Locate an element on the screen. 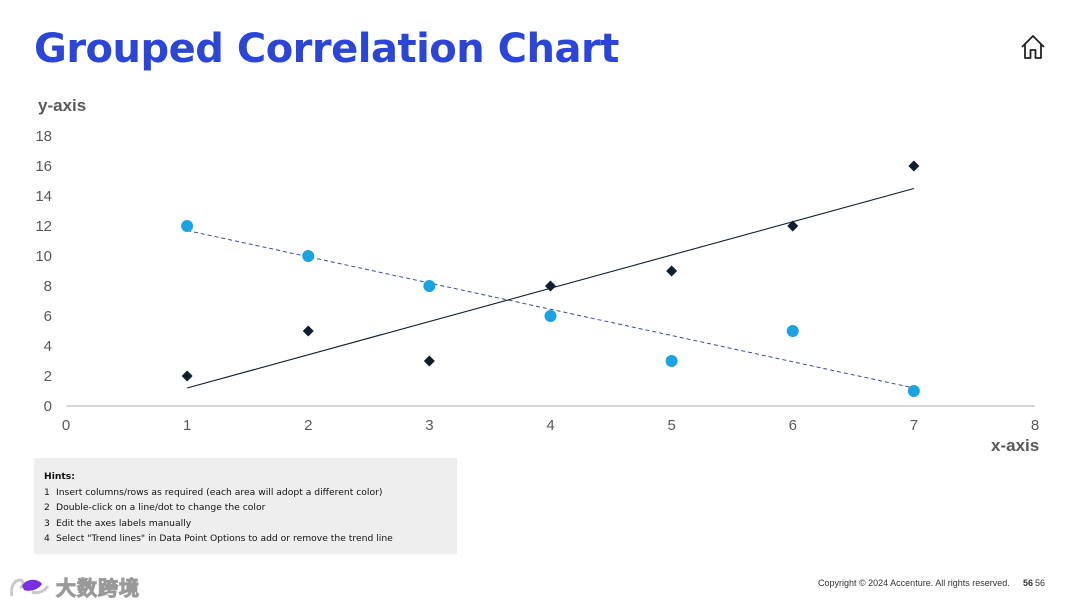 The height and width of the screenshot is (608, 1080). x-tick-label: 6 is located at coordinates (793, 425).